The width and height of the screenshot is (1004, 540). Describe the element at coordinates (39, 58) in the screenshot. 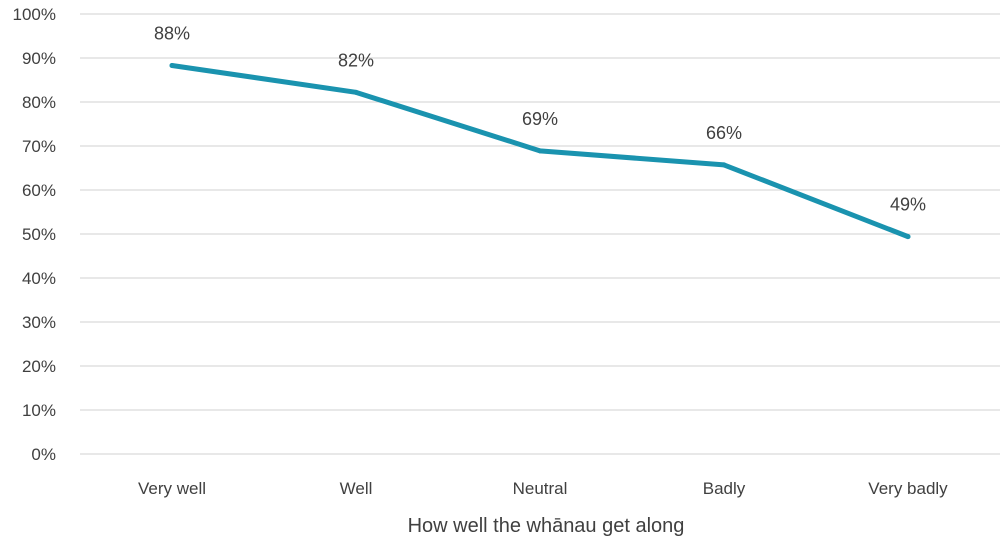

I see `y-tick-label: 90%` at that location.